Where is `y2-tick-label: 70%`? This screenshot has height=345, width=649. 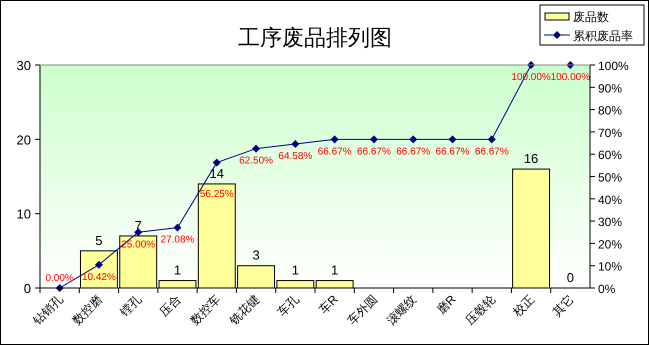 y2-tick-label: 70% is located at coordinates (610, 133).